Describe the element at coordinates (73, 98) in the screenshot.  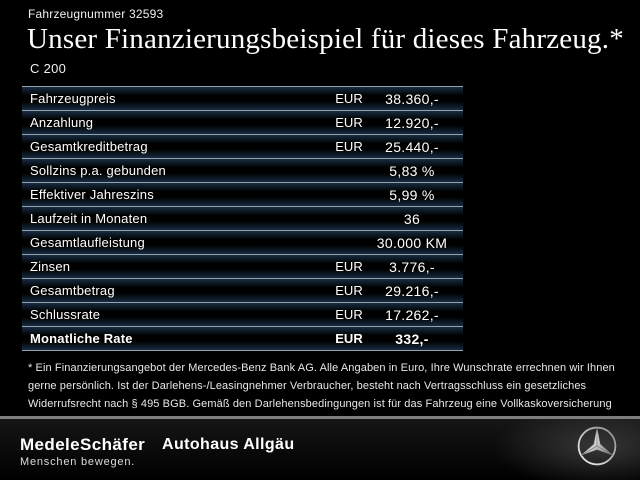
I see `row-label: Fahrzeugpreis` at that location.